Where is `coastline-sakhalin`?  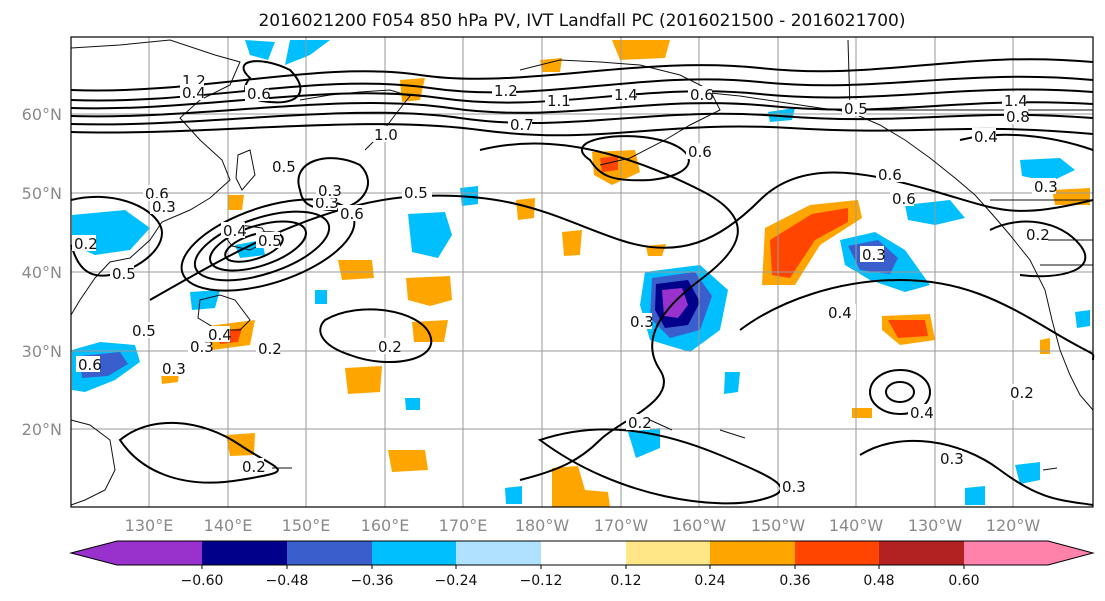
coastline-sakhalin is located at coordinates (245, 170).